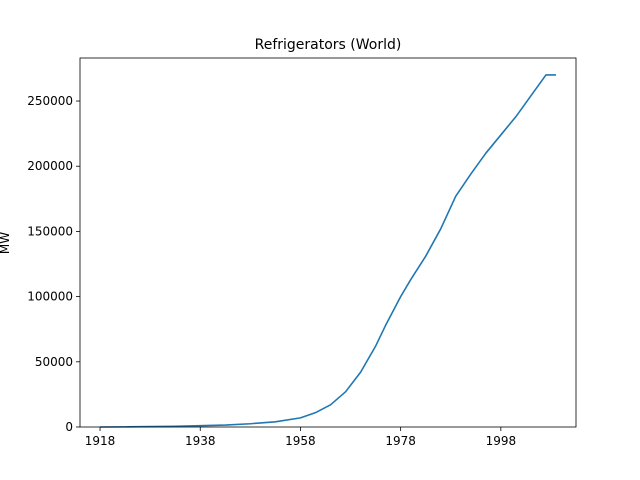 The image size is (640, 480). I want to click on chart-title: Refrigerators (World), so click(328, 45).